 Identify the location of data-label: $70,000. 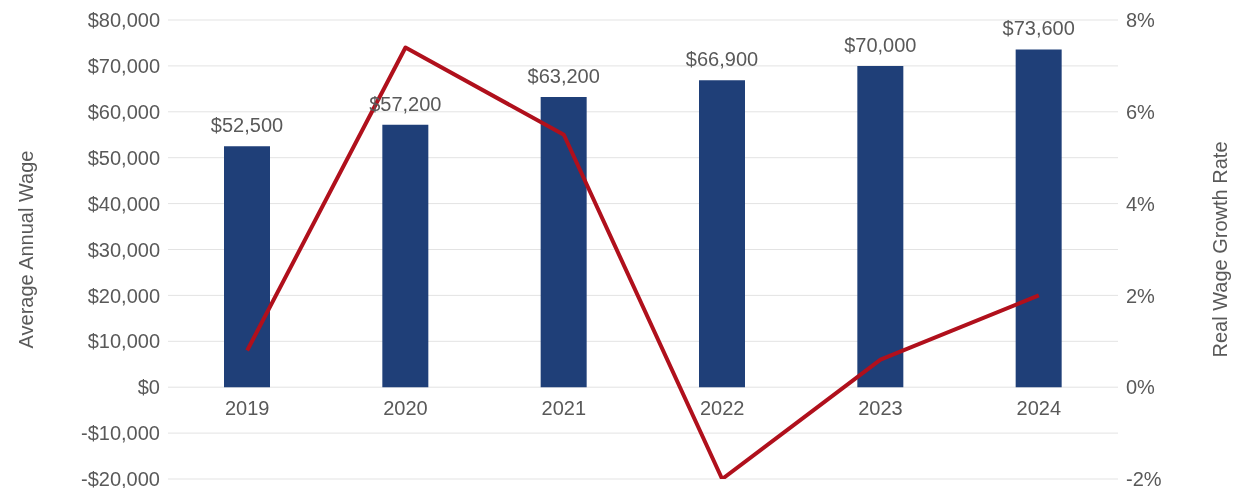
(880, 44).